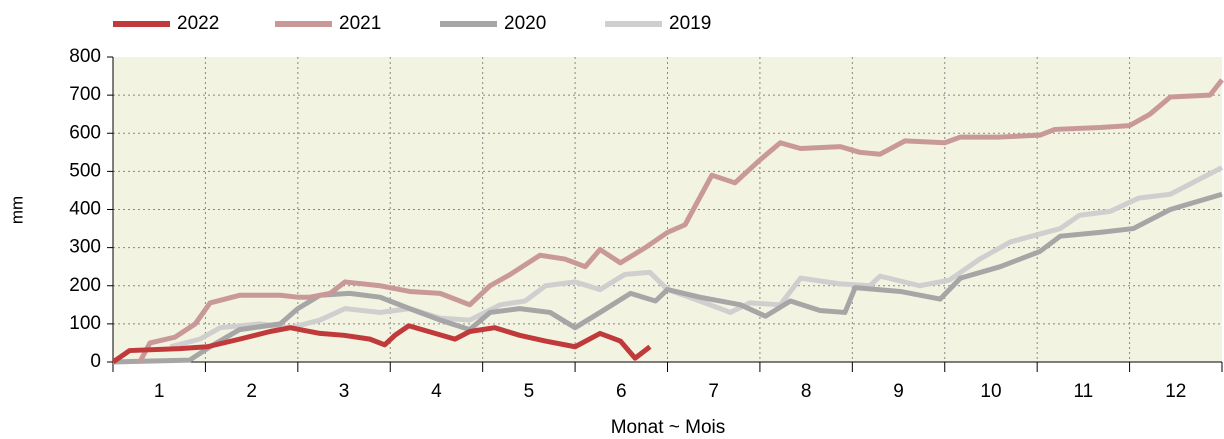 This screenshot has height=439, width=1224. What do you see at coordinates (85, 94) in the screenshot?
I see `y-tick-label: 700` at bounding box center [85, 94].